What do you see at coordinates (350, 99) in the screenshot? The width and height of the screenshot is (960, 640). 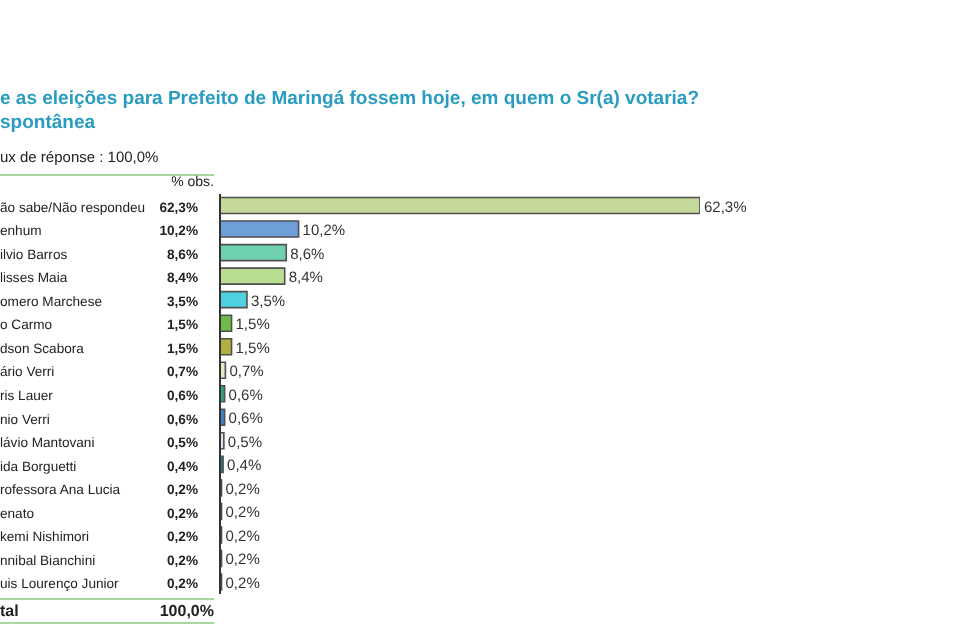 I see `chart-title: e as eleições para Prefeito de Maringá fossem hoje, em quem o Sr(a) votaria?` at bounding box center [350, 99].